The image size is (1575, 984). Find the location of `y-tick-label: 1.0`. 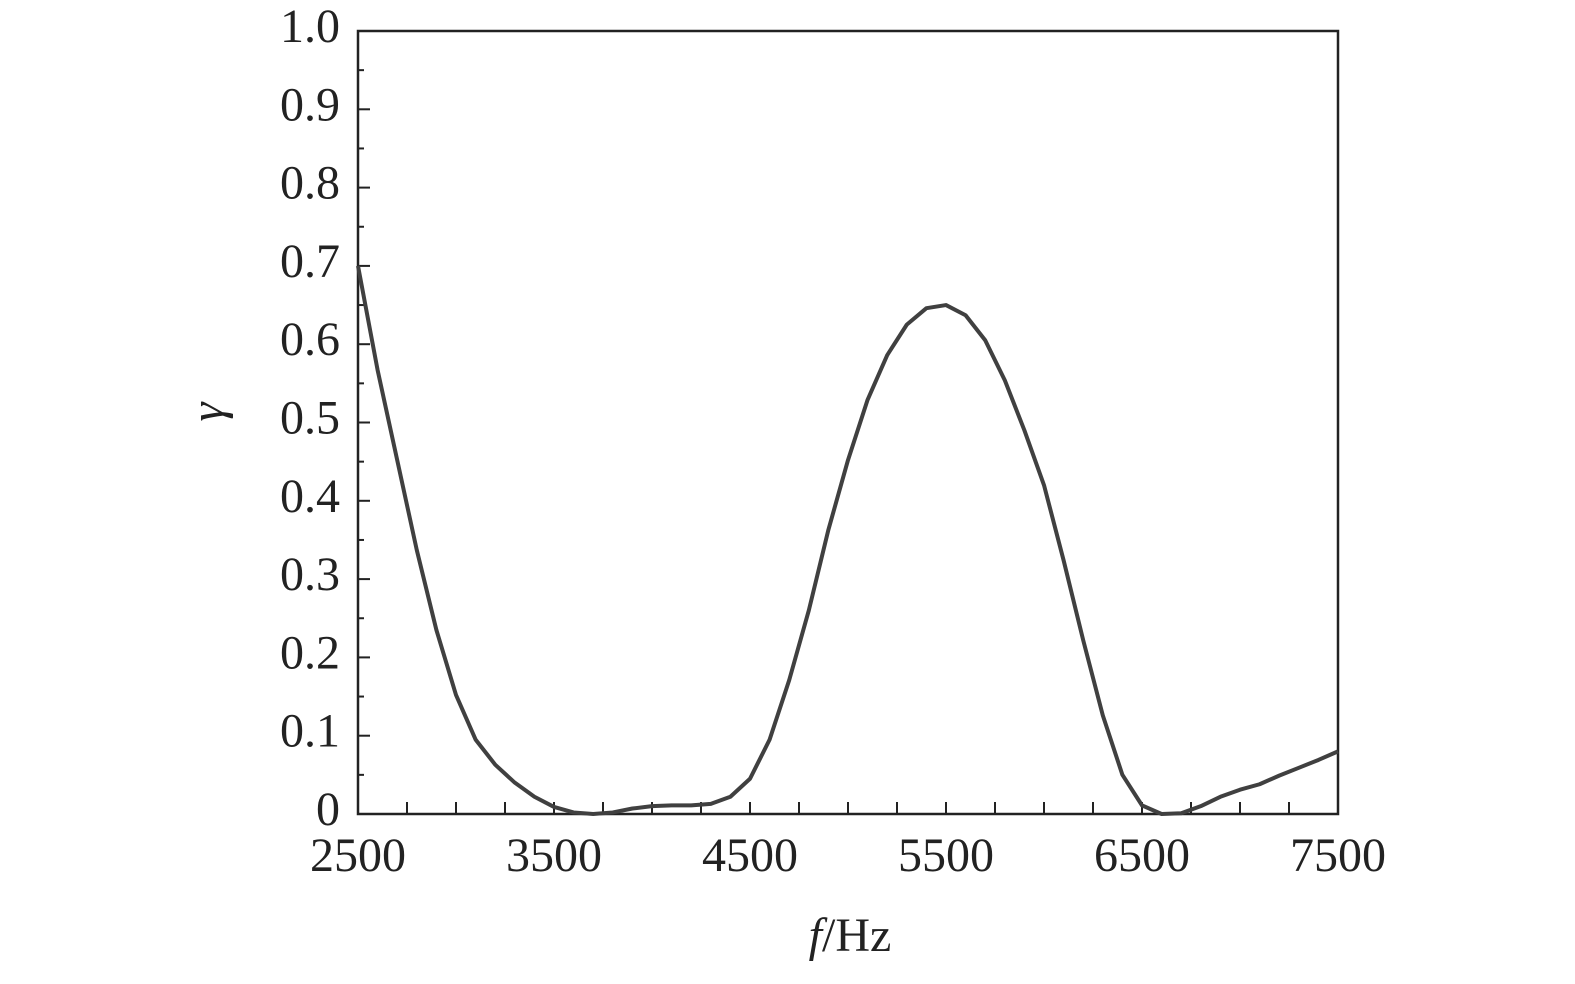

y-tick-label: 1.0 is located at coordinates (310, 26).